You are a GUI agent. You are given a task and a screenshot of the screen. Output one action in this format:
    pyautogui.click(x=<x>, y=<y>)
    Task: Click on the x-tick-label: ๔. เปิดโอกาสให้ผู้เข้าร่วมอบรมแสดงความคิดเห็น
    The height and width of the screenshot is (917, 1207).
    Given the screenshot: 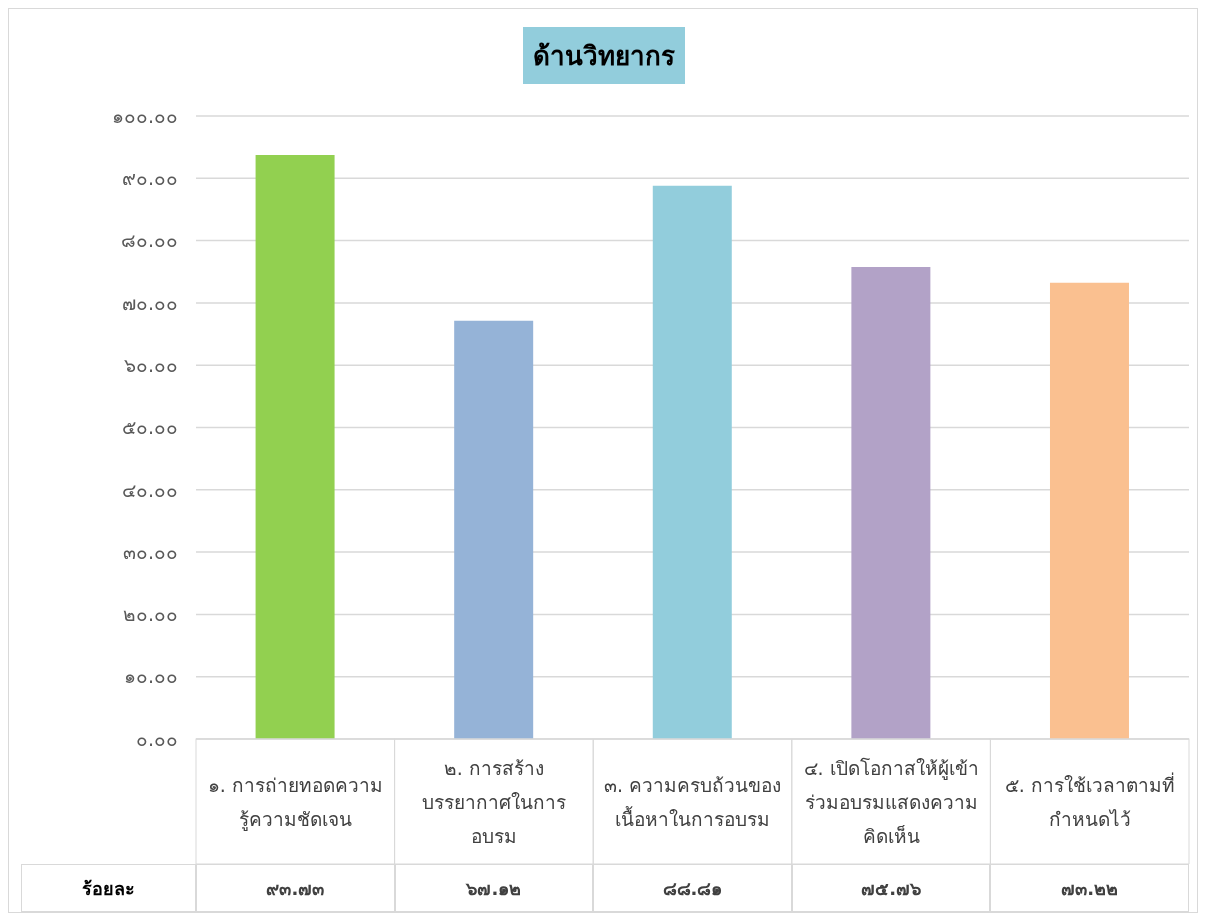 What is the action you would take?
    pyautogui.click(x=891, y=802)
    